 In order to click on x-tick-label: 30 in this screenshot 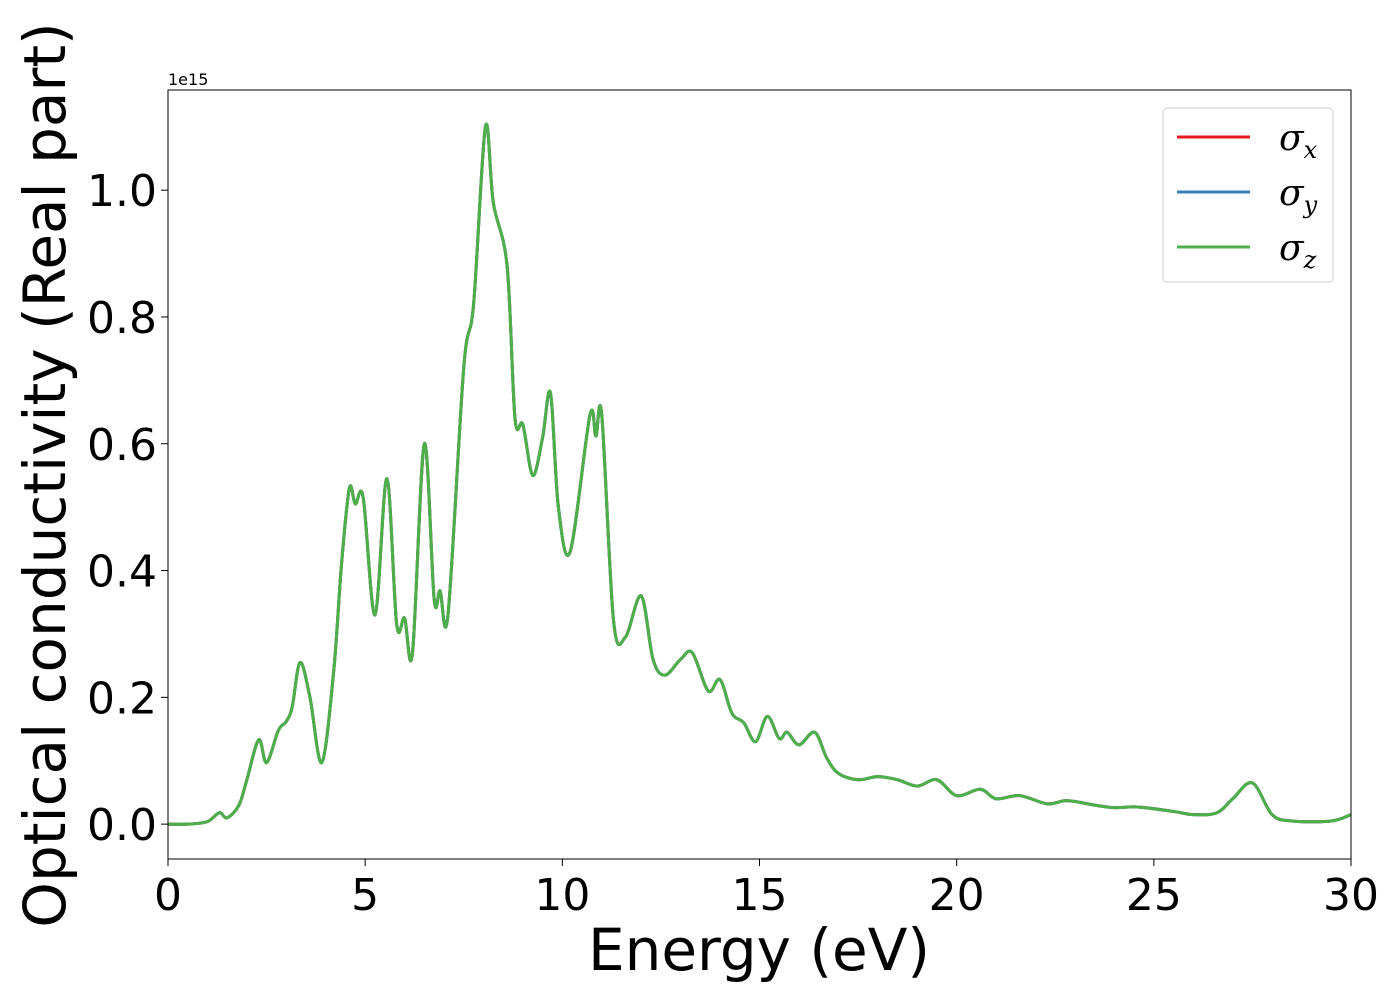, I will do `click(1351, 895)`.